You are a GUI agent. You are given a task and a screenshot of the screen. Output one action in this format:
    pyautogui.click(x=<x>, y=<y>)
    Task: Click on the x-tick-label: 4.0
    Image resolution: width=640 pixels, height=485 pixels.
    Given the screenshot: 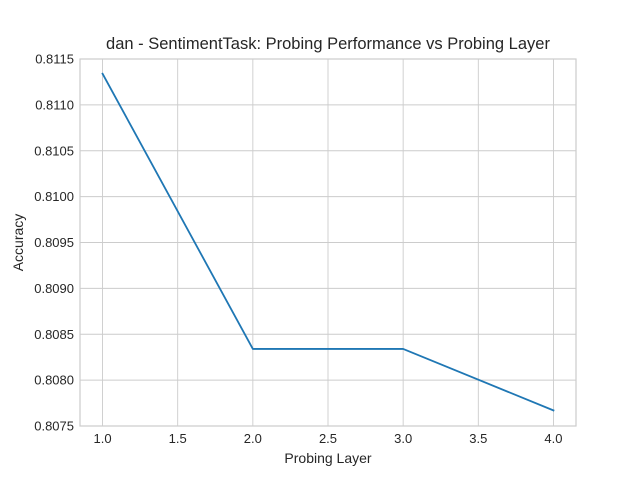 What is the action you would take?
    pyautogui.click(x=553, y=438)
    